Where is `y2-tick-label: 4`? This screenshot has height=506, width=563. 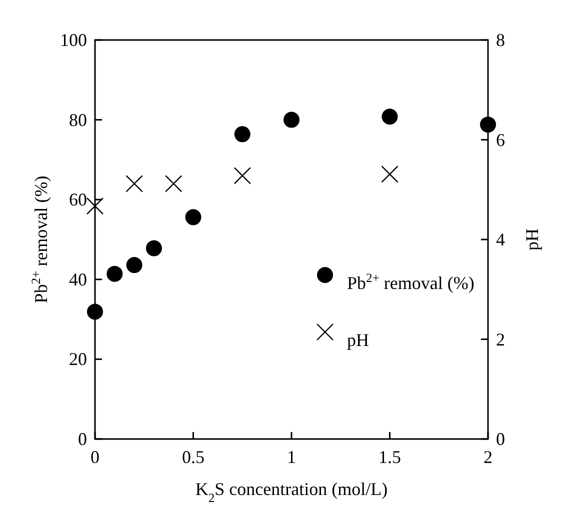 y2-tick-label: 4 is located at coordinates (500, 240).